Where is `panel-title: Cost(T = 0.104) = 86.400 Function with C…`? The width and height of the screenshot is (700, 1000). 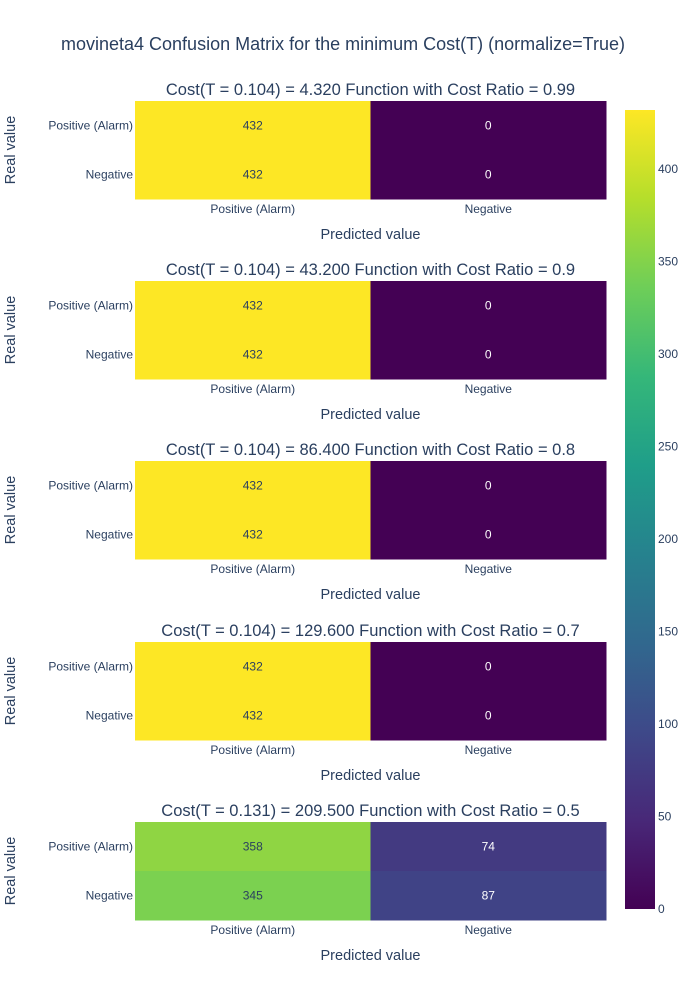
panel-title: Cost(T = 0.104) = 86.400 Function with C… is located at coordinates (370, 450).